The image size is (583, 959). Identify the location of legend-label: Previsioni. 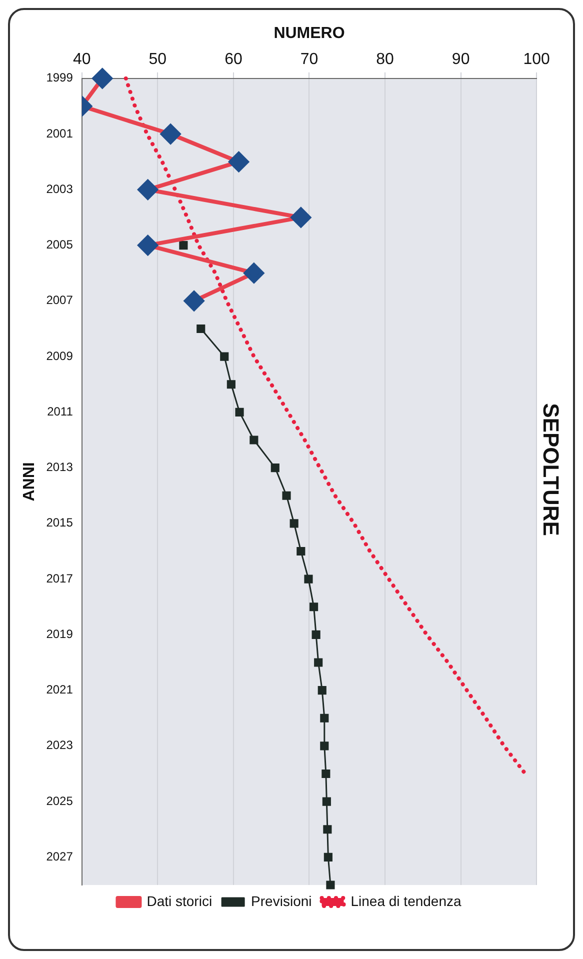
(281, 900).